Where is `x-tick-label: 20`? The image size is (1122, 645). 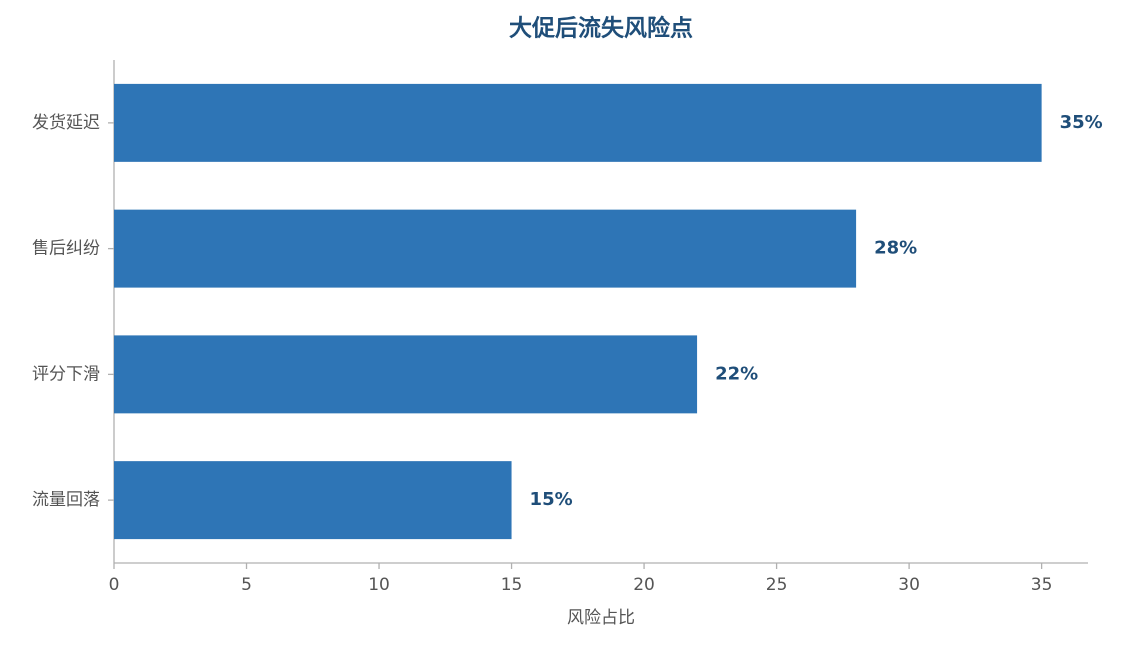
x-tick-label: 20 is located at coordinates (644, 585).